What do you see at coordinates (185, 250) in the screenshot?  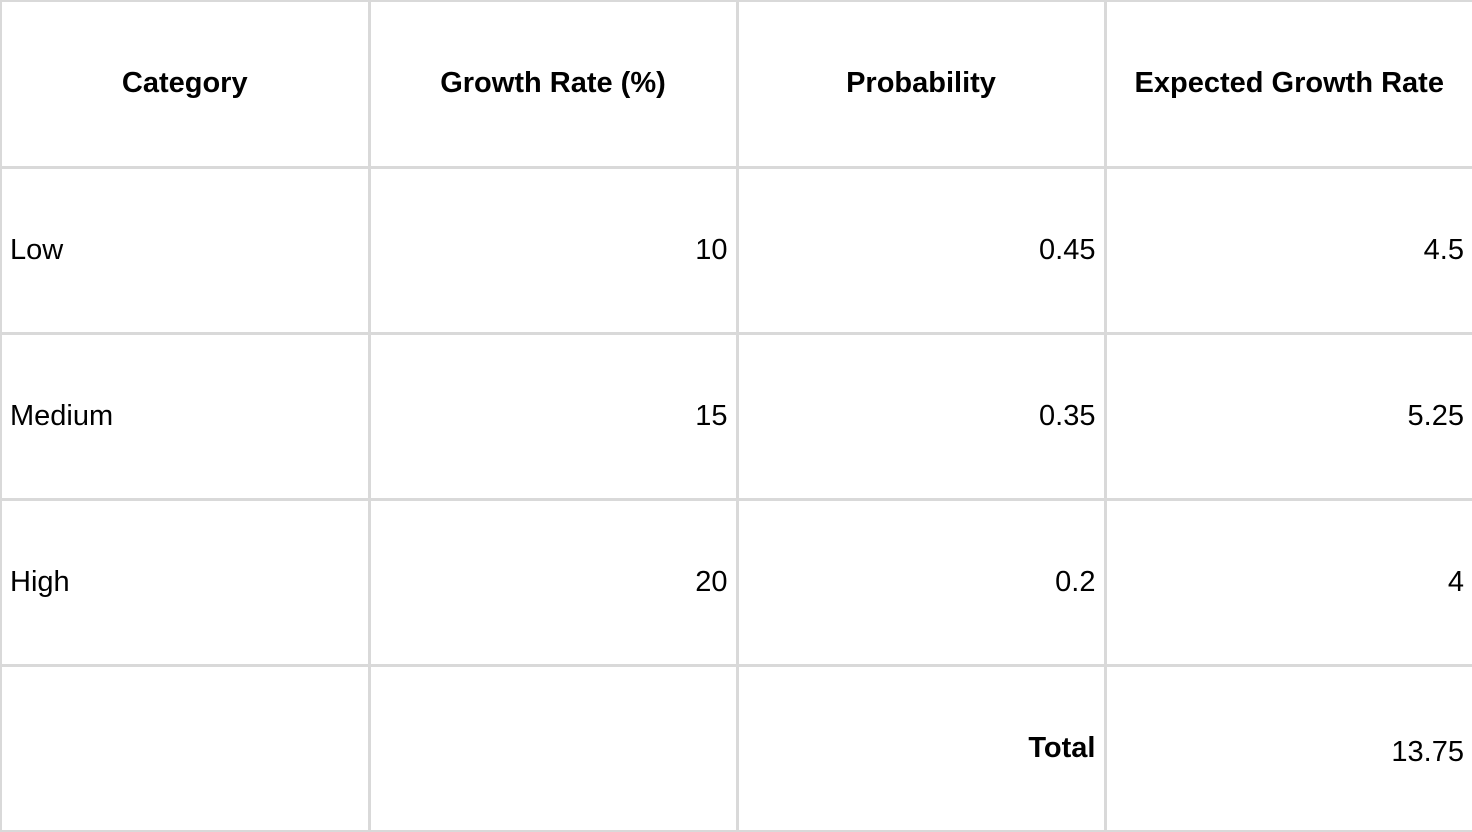 I see `cell-category: Low` at bounding box center [185, 250].